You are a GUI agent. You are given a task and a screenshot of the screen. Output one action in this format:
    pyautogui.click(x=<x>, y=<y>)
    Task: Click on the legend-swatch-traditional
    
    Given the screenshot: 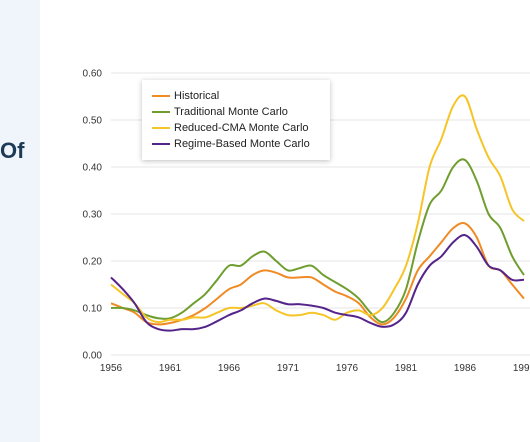 What is the action you would take?
    pyautogui.click(x=161, y=112)
    